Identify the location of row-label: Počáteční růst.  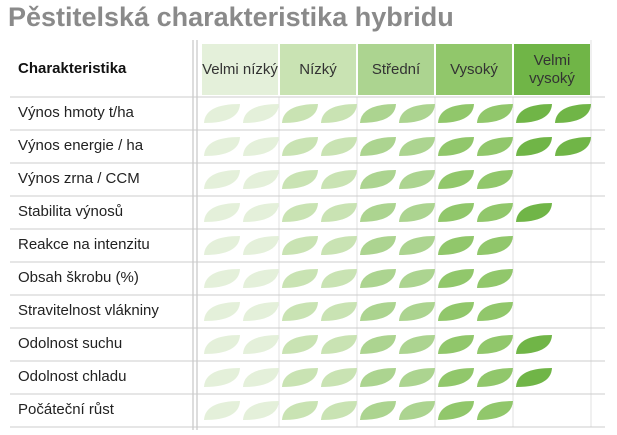
(66, 409).